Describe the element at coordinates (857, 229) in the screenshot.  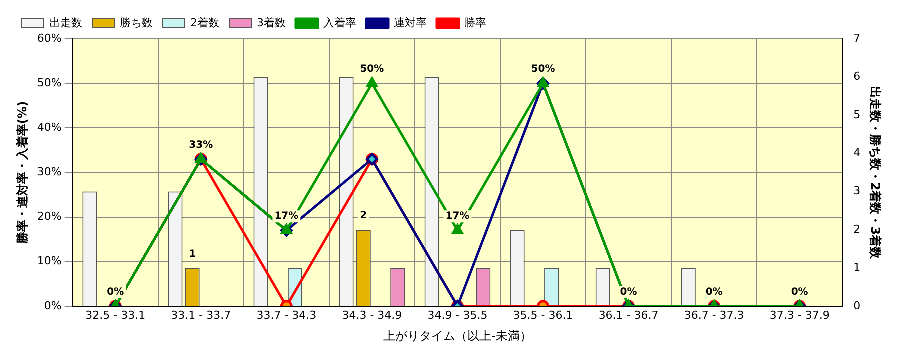
I see `y2-tick-label: 2` at that location.